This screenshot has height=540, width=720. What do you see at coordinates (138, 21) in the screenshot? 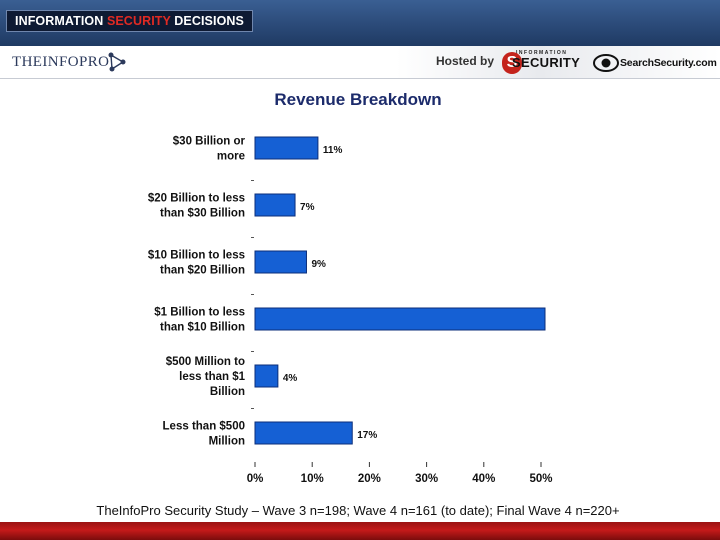
I see `banner-word-security: SECURITY` at bounding box center [138, 21].